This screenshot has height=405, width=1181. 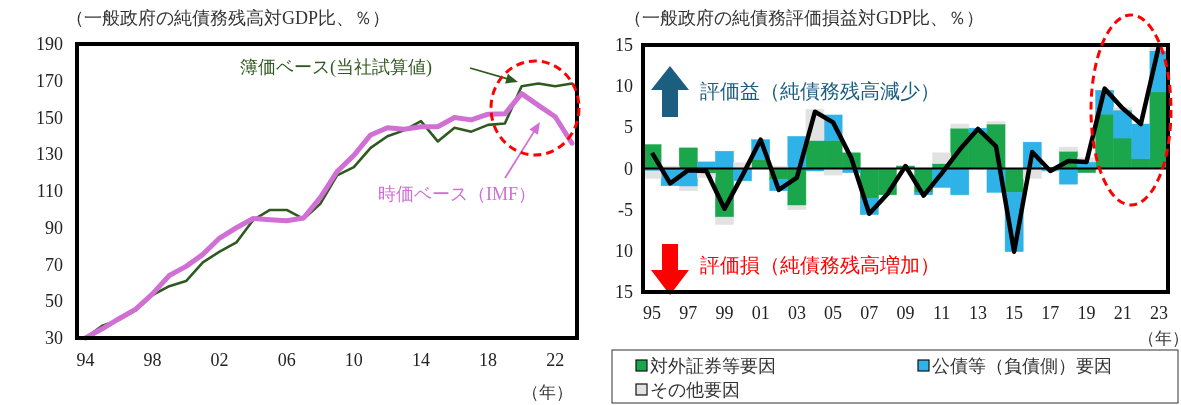 What do you see at coordinates (1122, 313) in the screenshot?
I see `x-tick-label: 21` at bounding box center [1122, 313].